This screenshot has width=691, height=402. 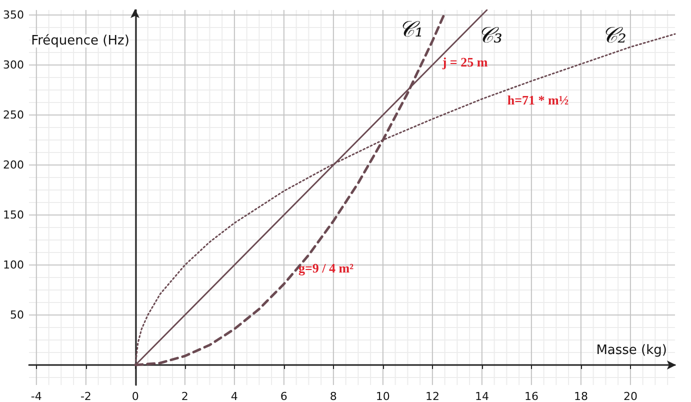 What do you see at coordinates (13, 265) in the screenshot?
I see `y-tick-label: 100` at bounding box center [13, 265].